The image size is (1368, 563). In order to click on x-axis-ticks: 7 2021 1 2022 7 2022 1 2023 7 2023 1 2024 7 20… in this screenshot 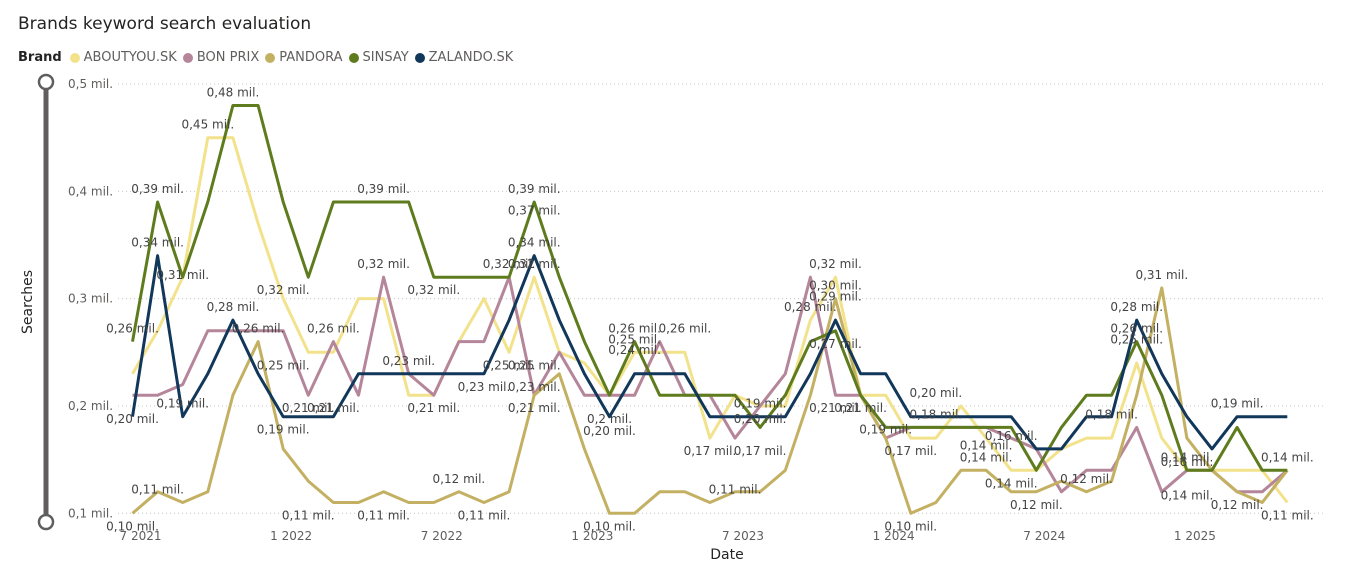, I will do `click(668, 536)`.